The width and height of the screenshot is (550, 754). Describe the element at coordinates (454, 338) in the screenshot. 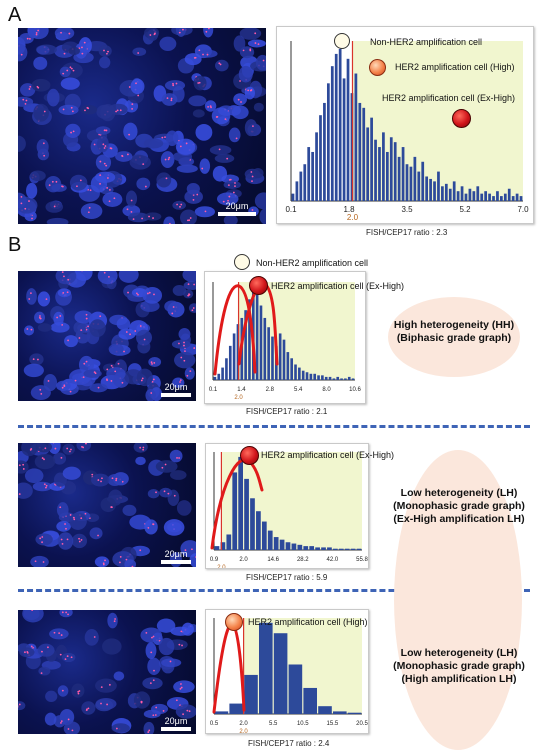

I see `class-hh-line2: (Biphasic grade graph)` at that location.